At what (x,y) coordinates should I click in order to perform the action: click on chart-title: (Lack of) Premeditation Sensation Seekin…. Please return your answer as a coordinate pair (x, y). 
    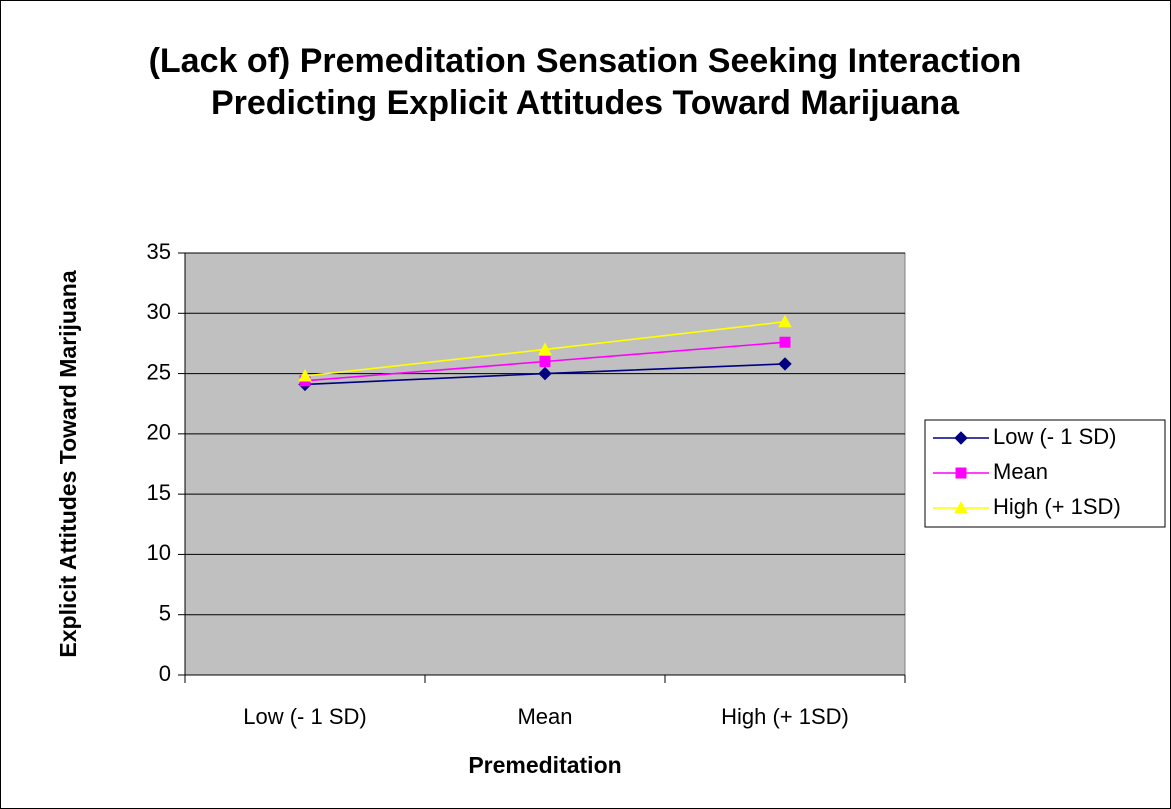
    Looking at the image, I should click on (585, 82).